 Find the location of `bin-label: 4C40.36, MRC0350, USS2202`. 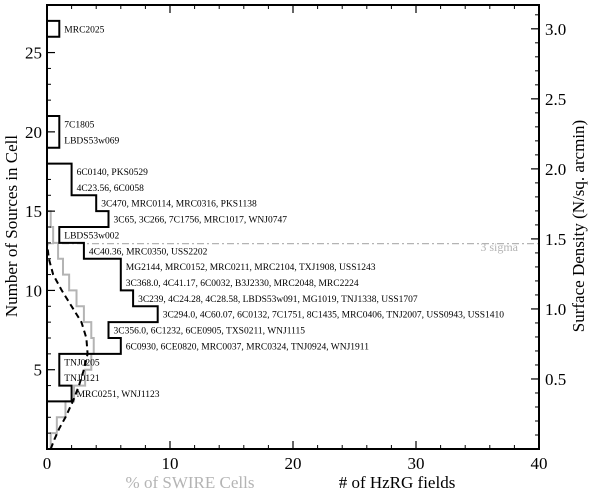

bin-label: 4C40.36, MRC0350, USS2202 is located at coordinates (148, 252).